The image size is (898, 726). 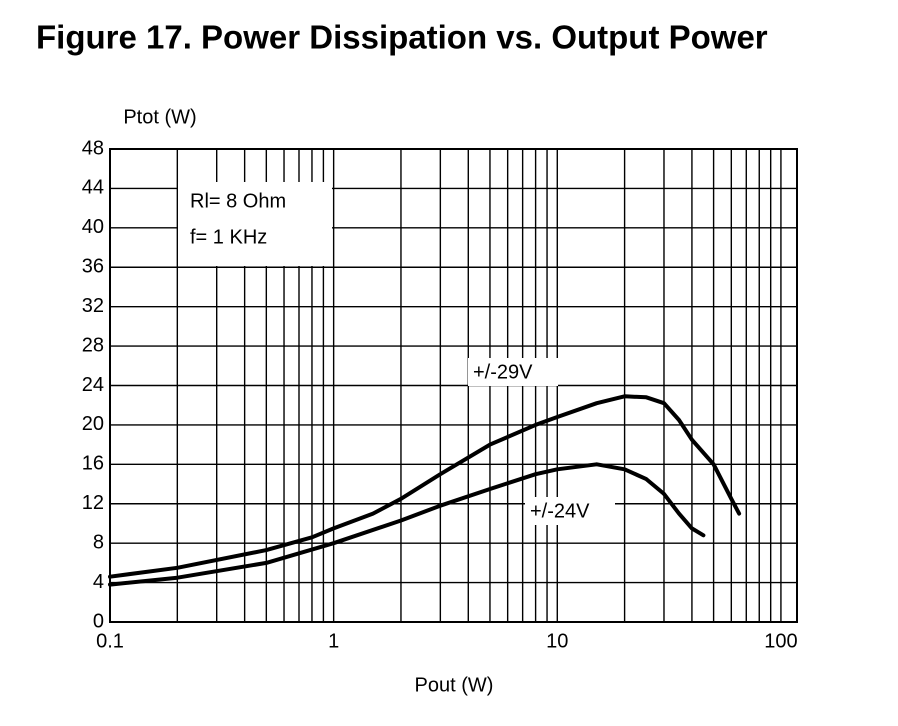 What do you see at coordinates (93, 306) in the screenshot?
I see `y-tick-label: 32` at bounding box center [93, 306].